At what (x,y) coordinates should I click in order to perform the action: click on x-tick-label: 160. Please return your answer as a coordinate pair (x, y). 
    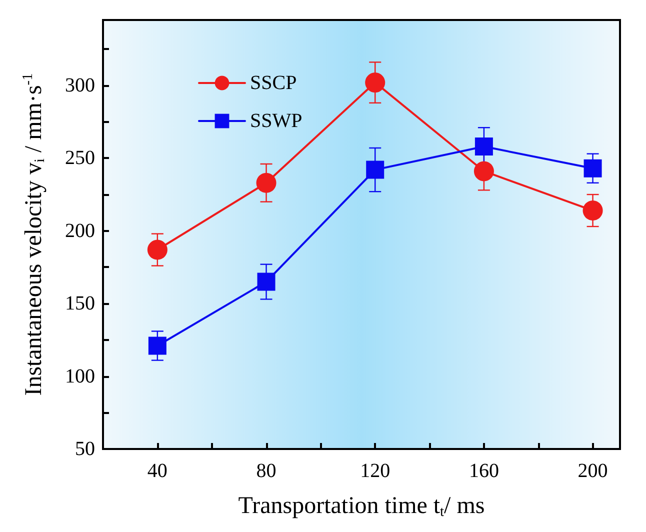
    Looking at the image, I should click on (483, 471).